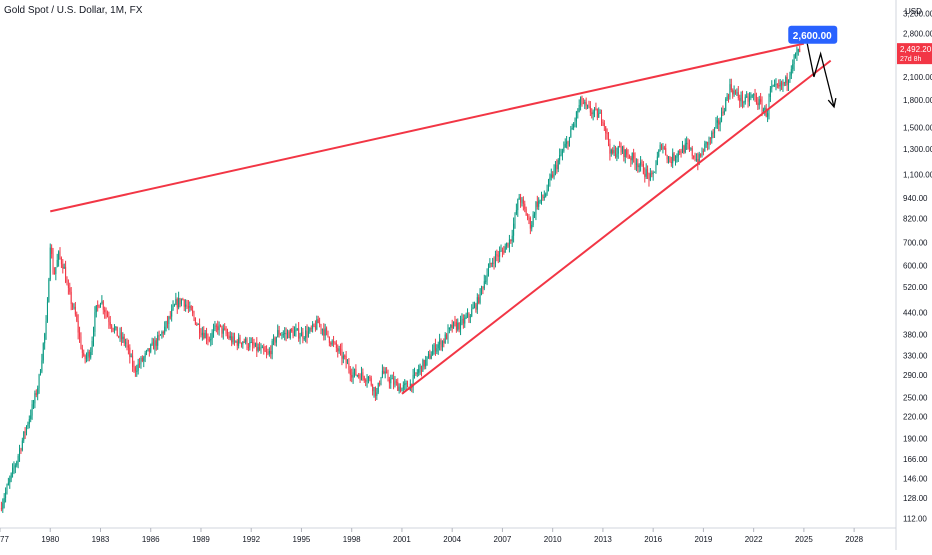 This screenshot has height=555, width=932. What do you see at coordinates (915, 397) in the screenshot?
I see `y-tick-label: 250.00` at bounding box center [915, 397].